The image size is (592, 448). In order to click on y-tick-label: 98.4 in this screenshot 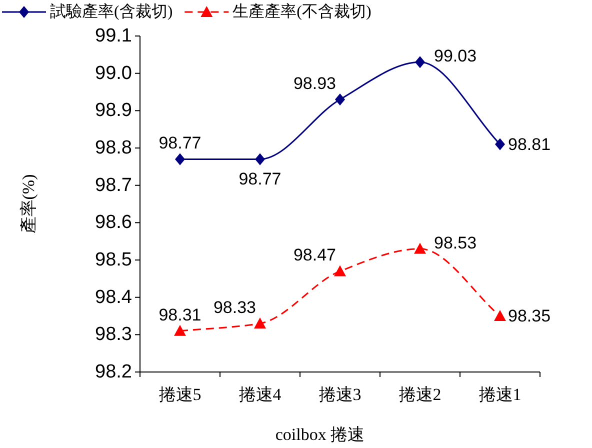, I will do `click(113, 297)`.